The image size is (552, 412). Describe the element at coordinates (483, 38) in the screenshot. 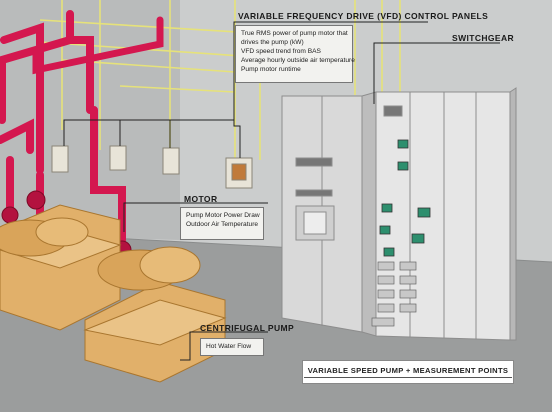

I see `switchgear-callout-title: SWITCHGEAR` at that location.